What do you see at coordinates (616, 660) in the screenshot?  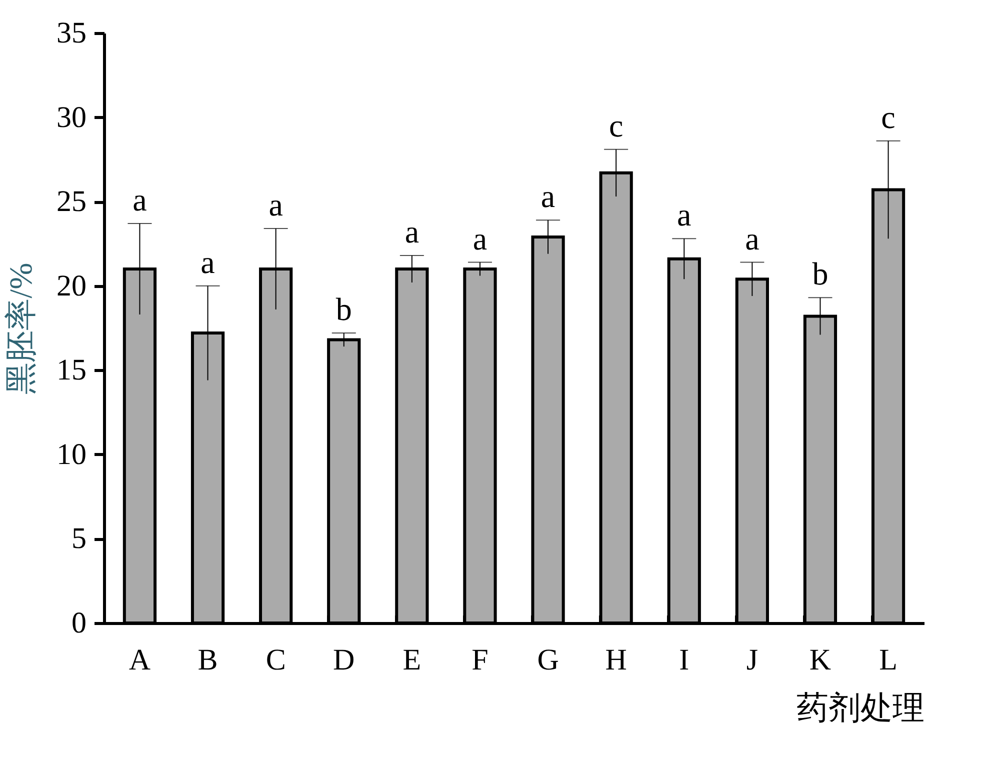 I see `x-tick-label: H` at bounding box center [616, 660].